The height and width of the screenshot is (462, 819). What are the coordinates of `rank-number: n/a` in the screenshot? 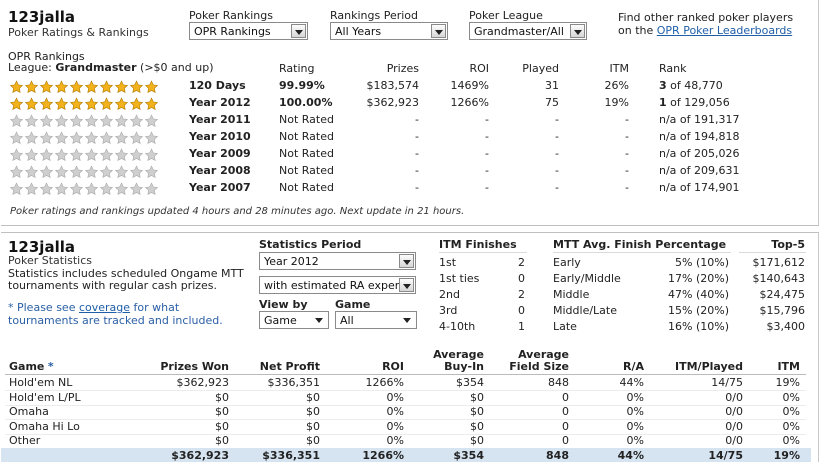 It's located at (668, 170).